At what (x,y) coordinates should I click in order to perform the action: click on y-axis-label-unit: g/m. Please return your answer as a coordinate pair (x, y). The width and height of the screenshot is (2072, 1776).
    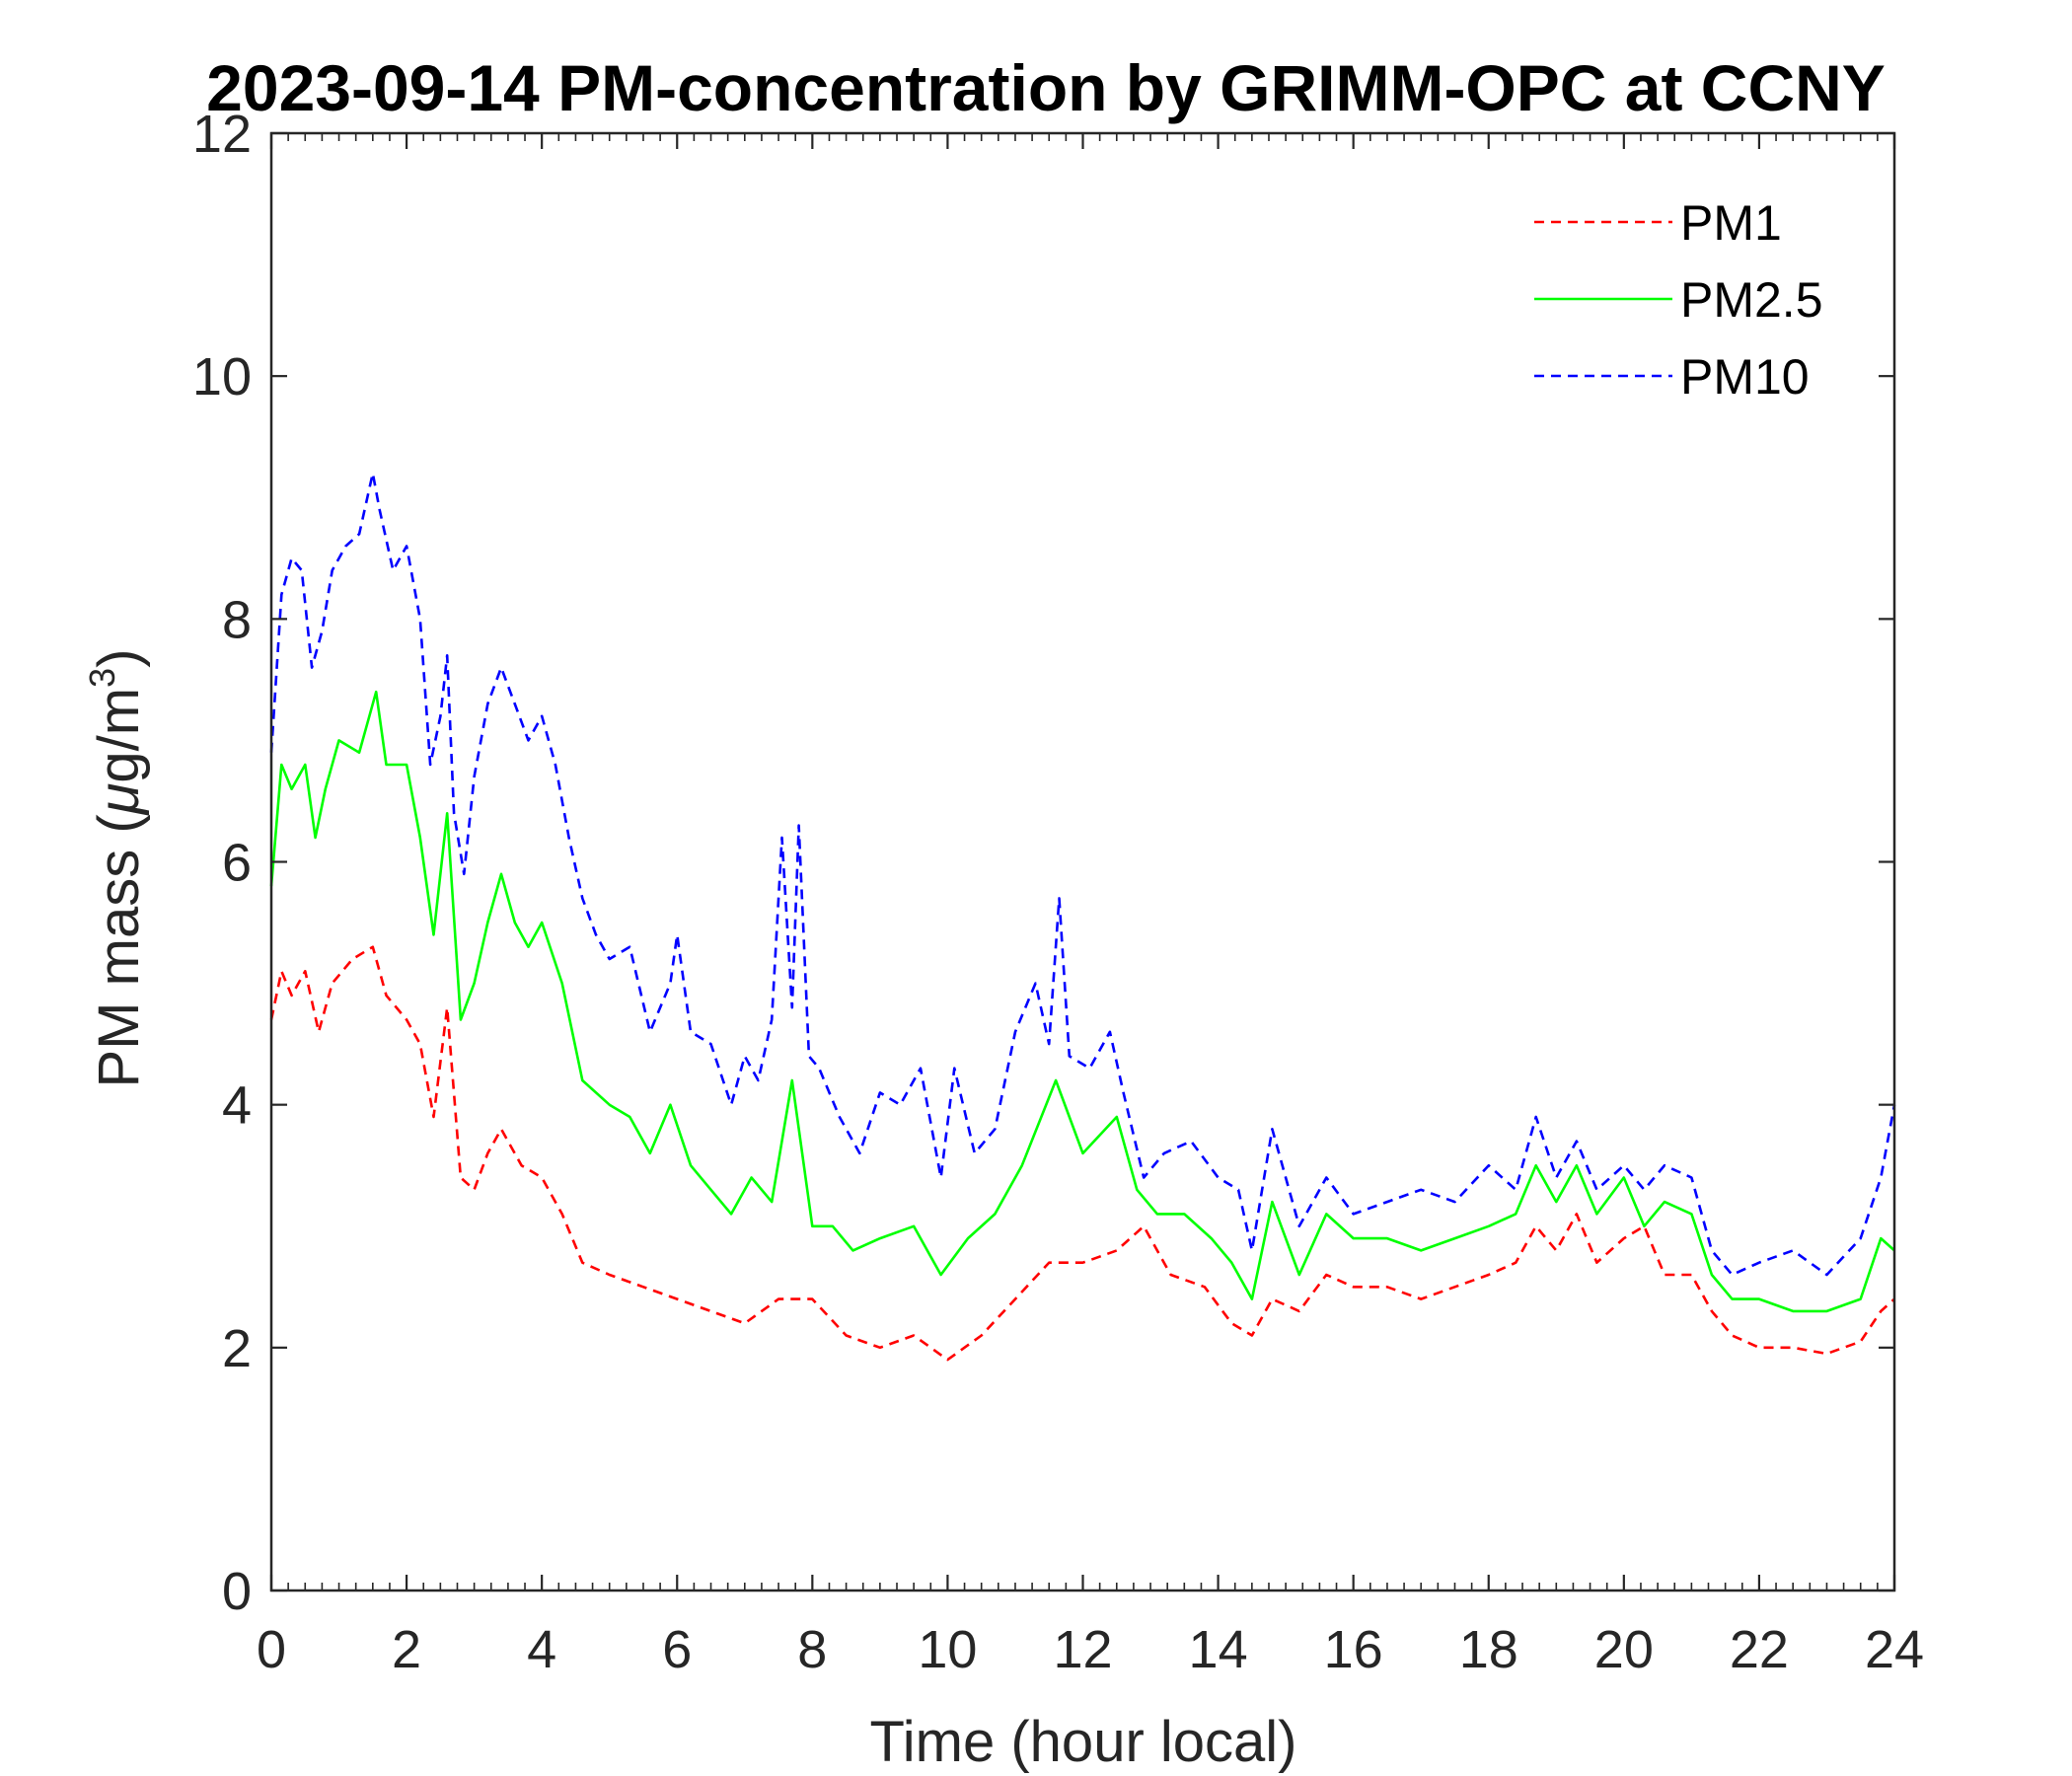
    Looking at the image, I should click on (119, 736).